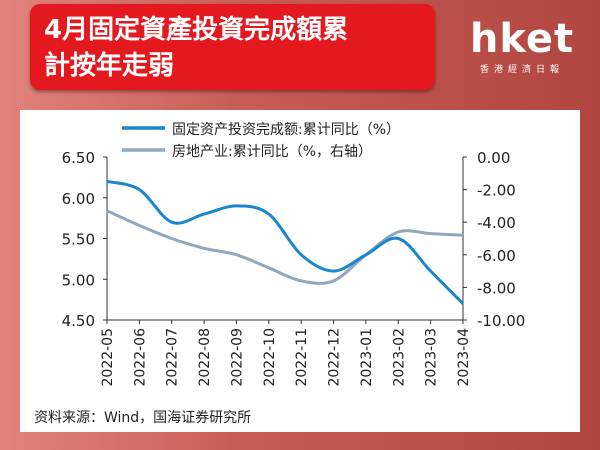  I want to click on x-tick-label: 2023-03, so click(432, 357).